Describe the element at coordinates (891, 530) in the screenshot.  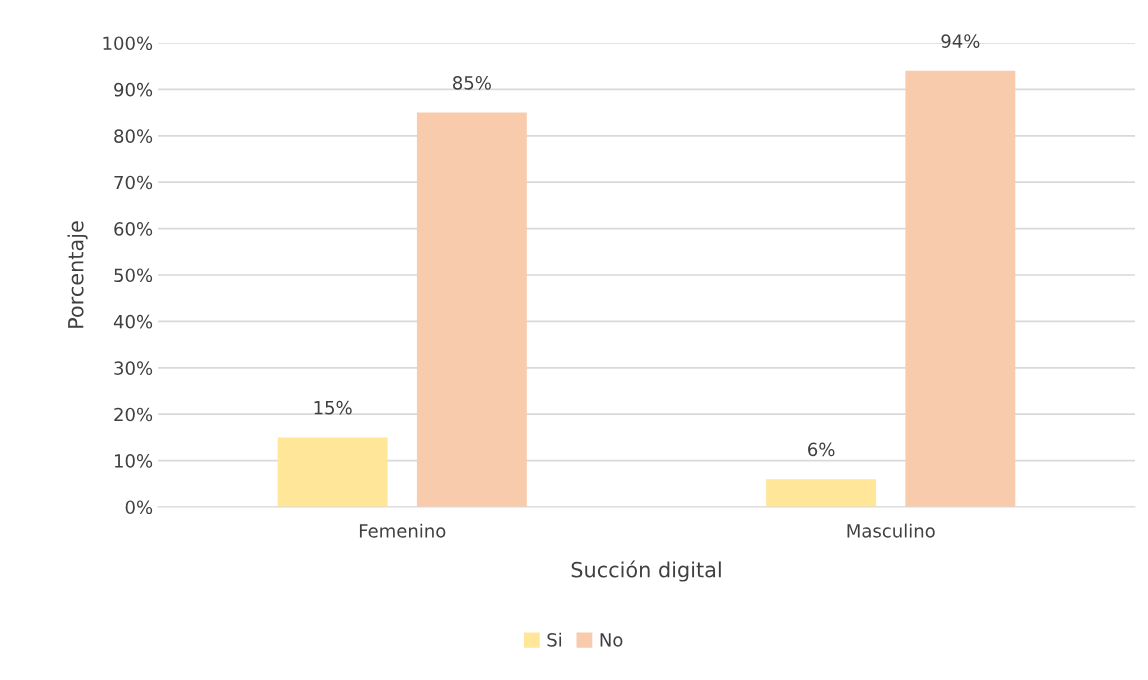
I see `x-tick-label: Masculino` at that location.